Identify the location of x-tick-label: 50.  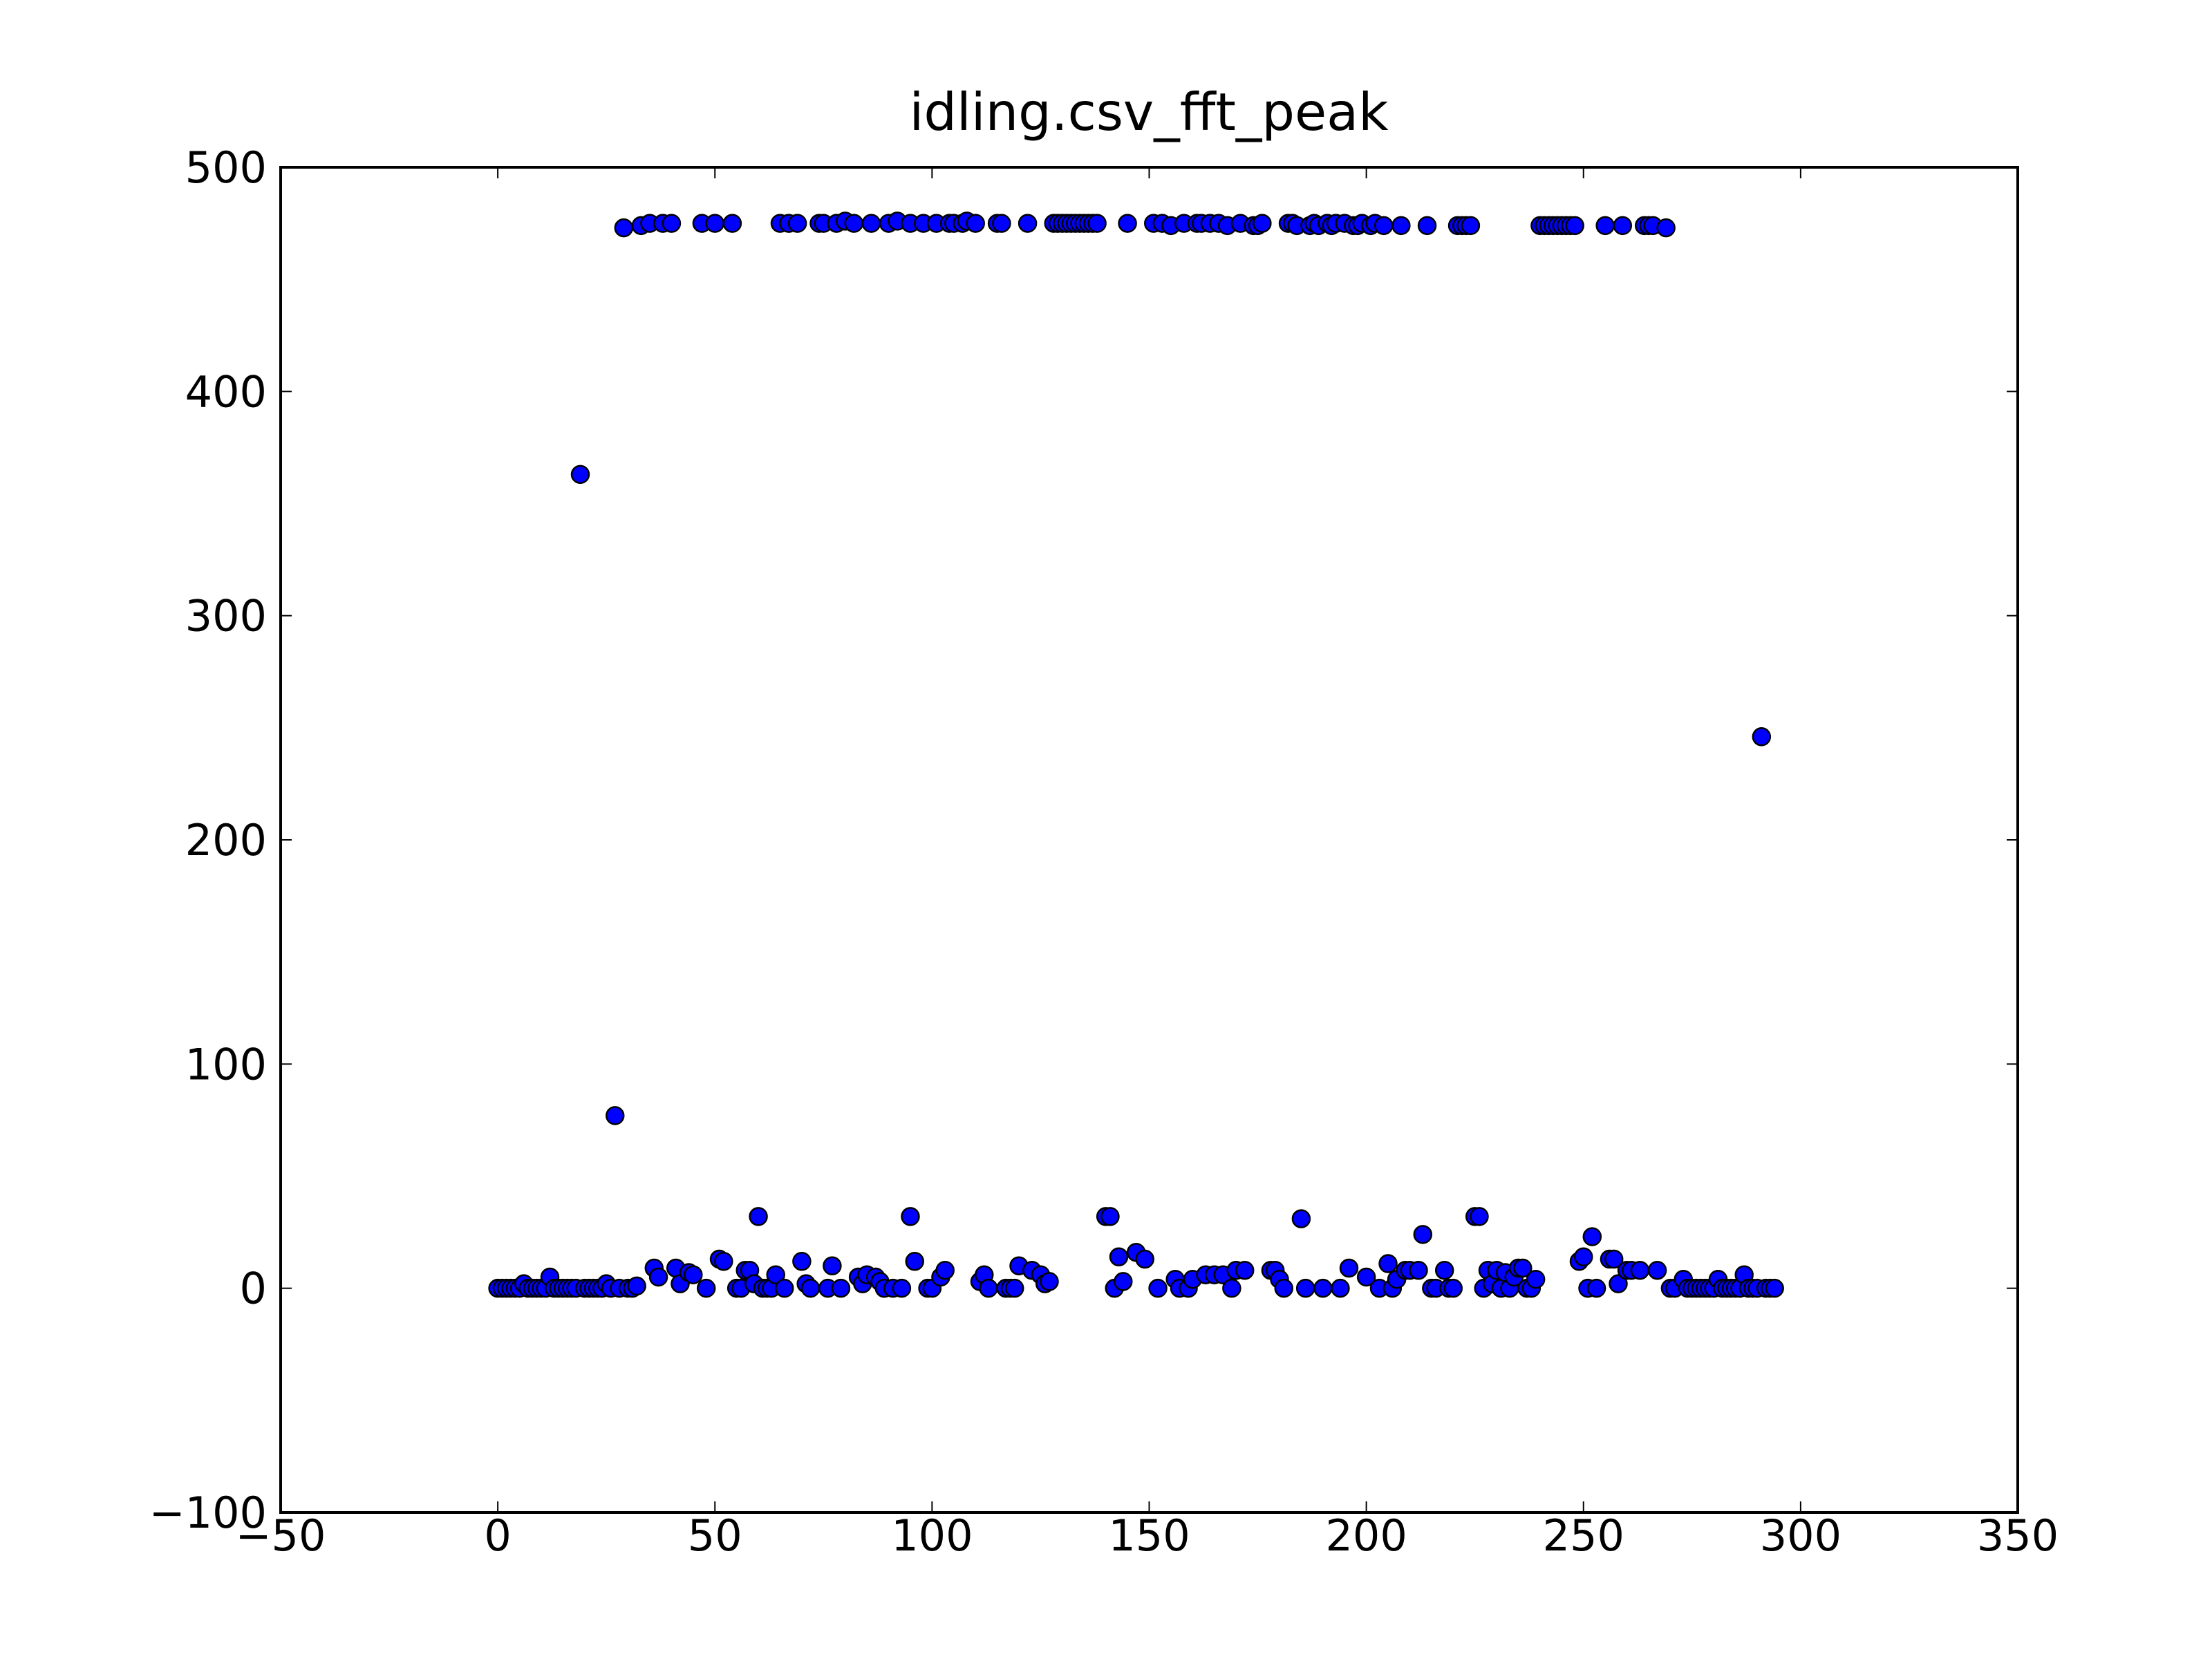
(715, 1535).